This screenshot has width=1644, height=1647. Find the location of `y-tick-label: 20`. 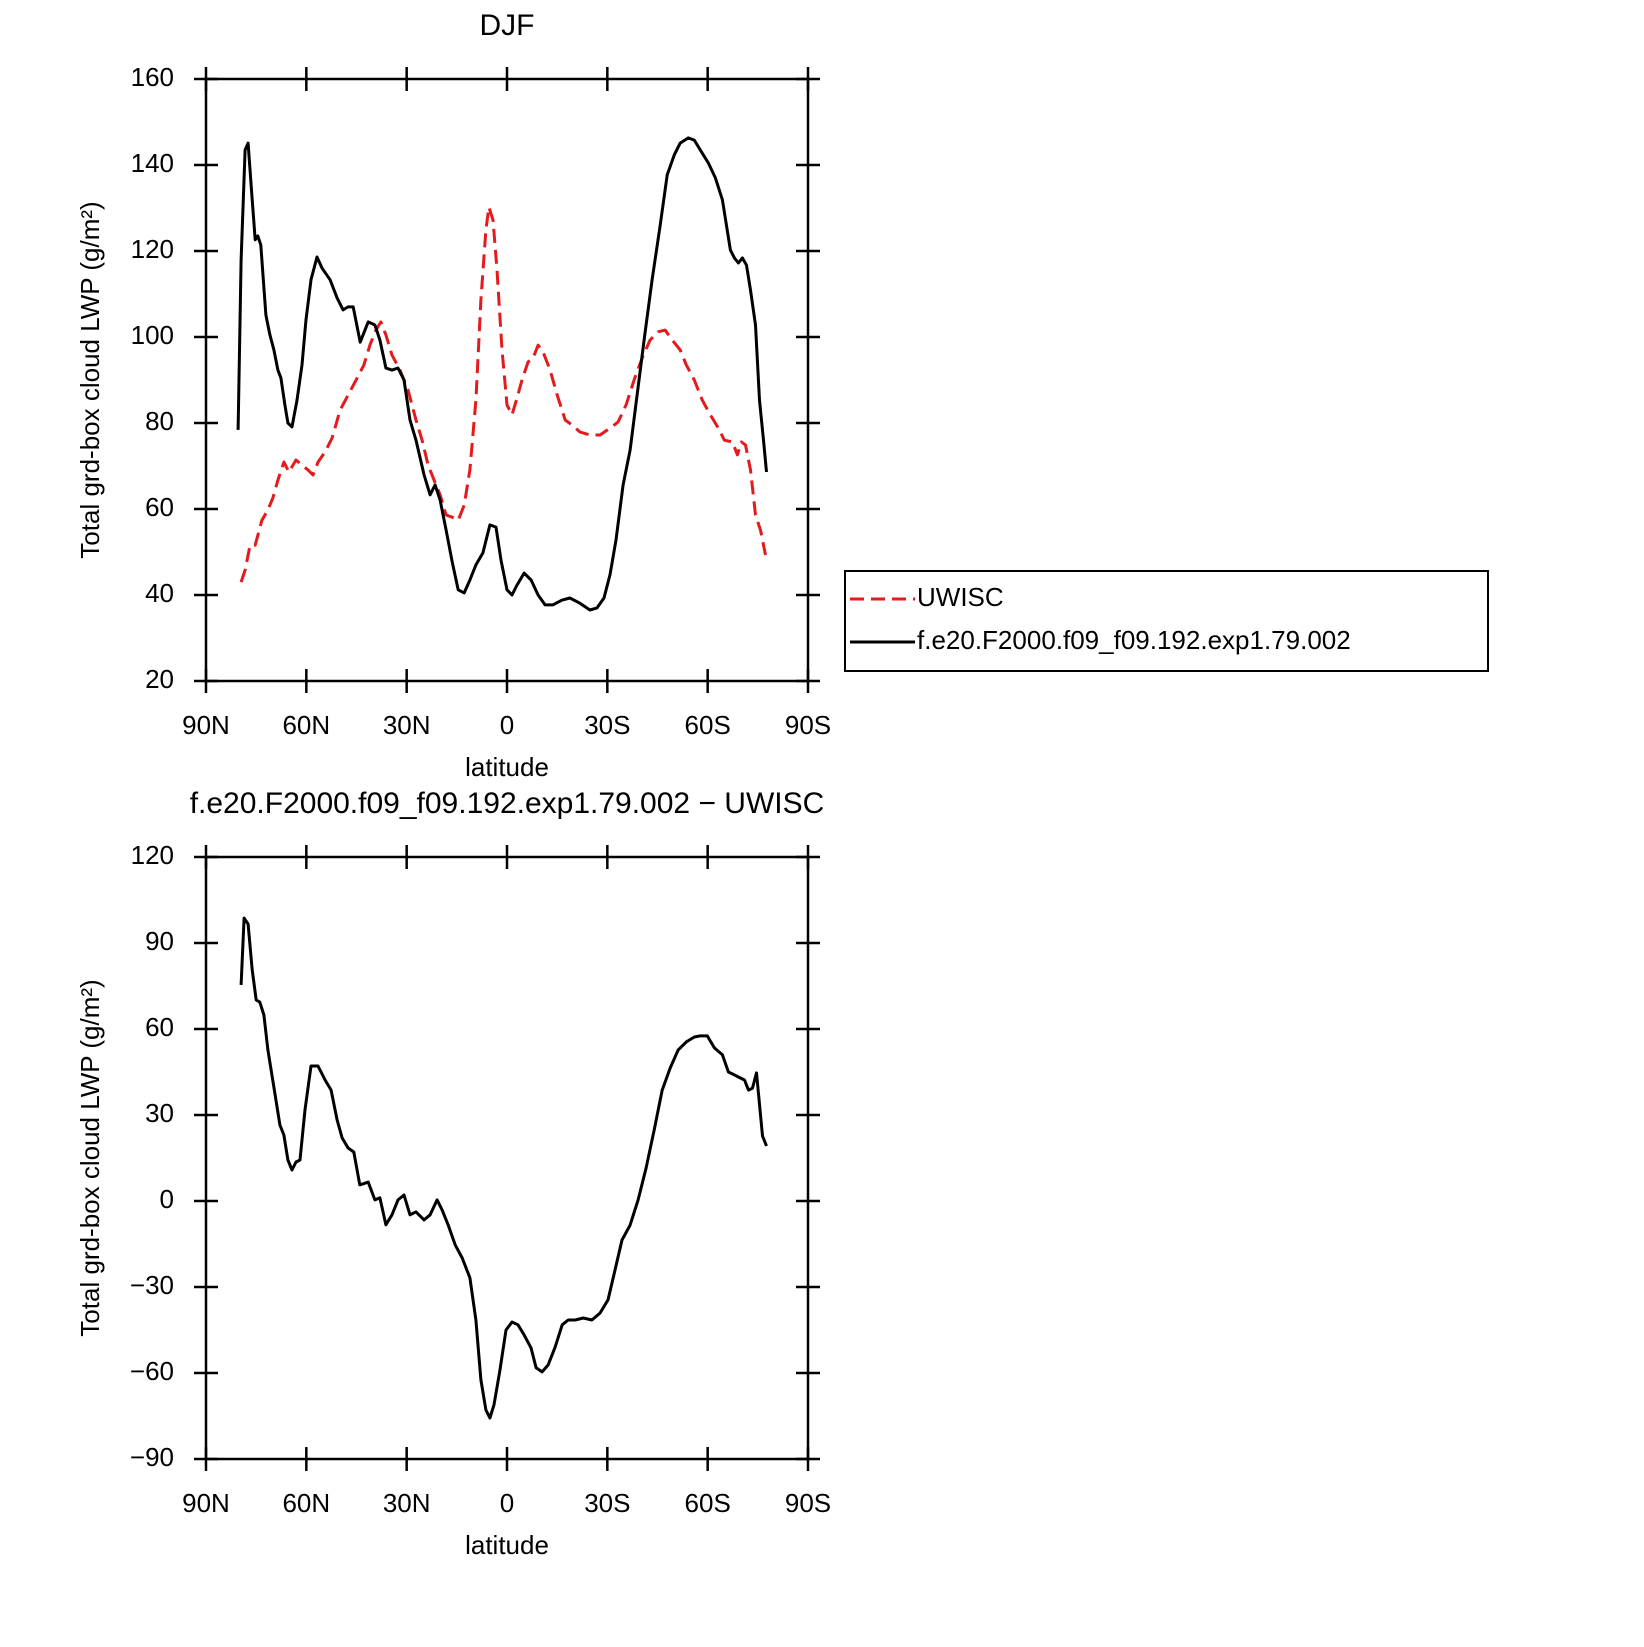

y-tick-label: 20 is located at coordinates (159, 679).